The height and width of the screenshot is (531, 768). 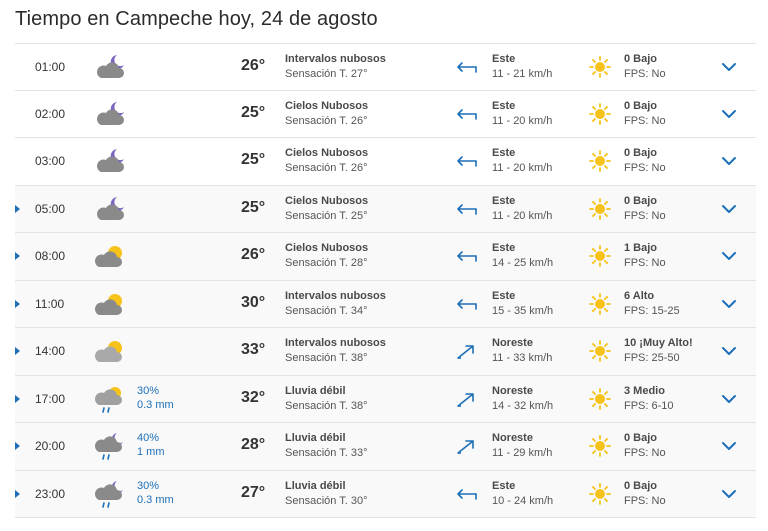 I want to click on uv-value: 10 ¡Muy Alto!, so click(x=658, y=343).